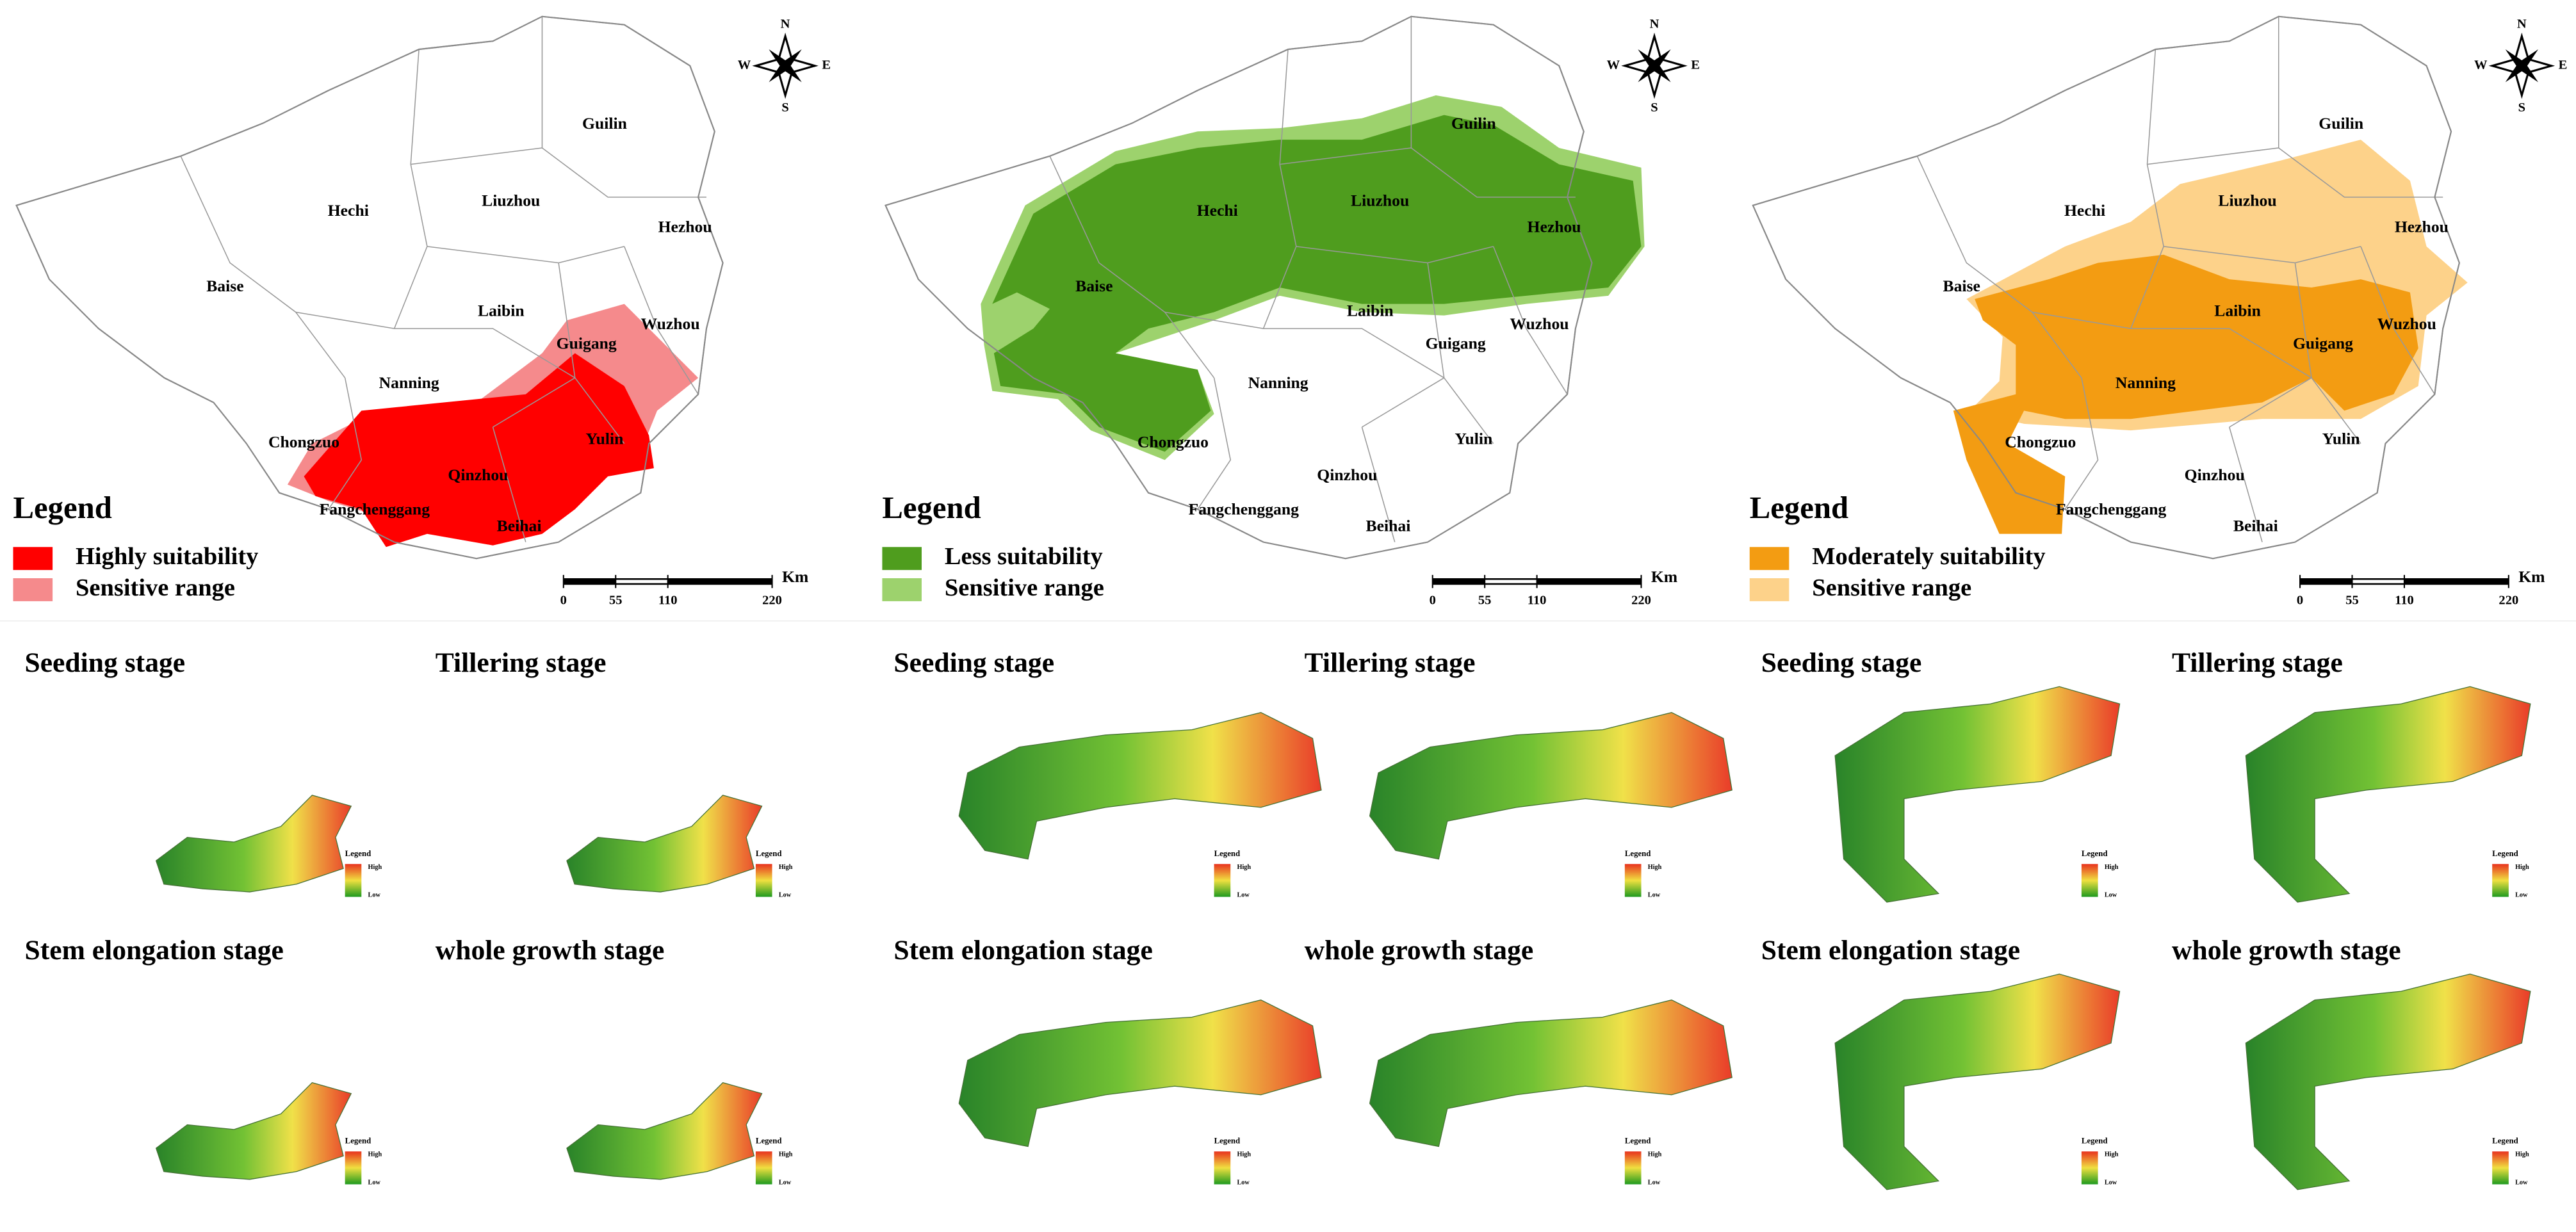  What do you see at coordinates (2522, 24) in the screenshot?
I see `compass-n: N` at bounding box center [2522, 24].